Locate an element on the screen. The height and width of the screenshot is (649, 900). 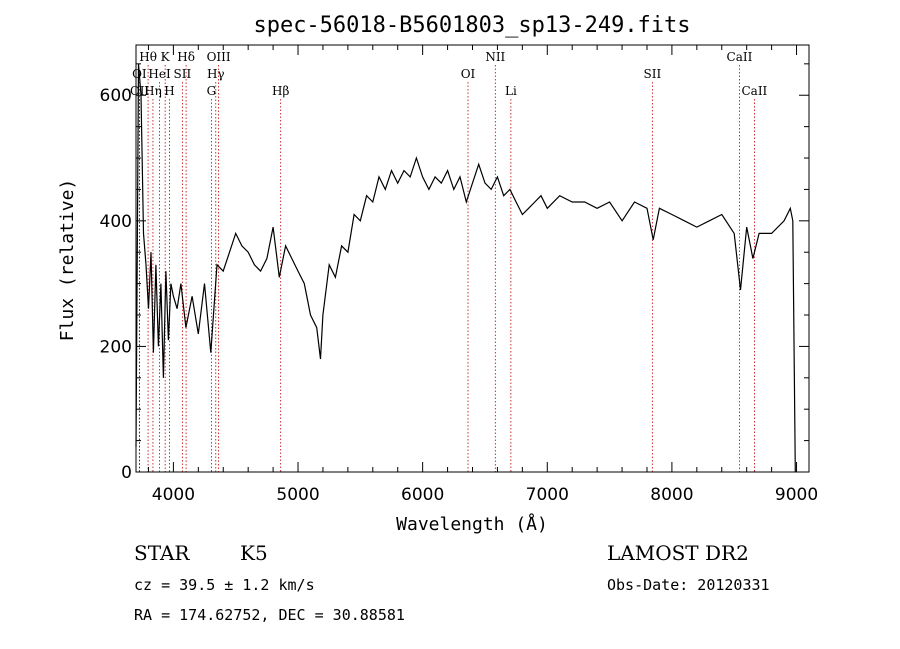
spectral-line-label: OIII is located at coordinates (219, 57).